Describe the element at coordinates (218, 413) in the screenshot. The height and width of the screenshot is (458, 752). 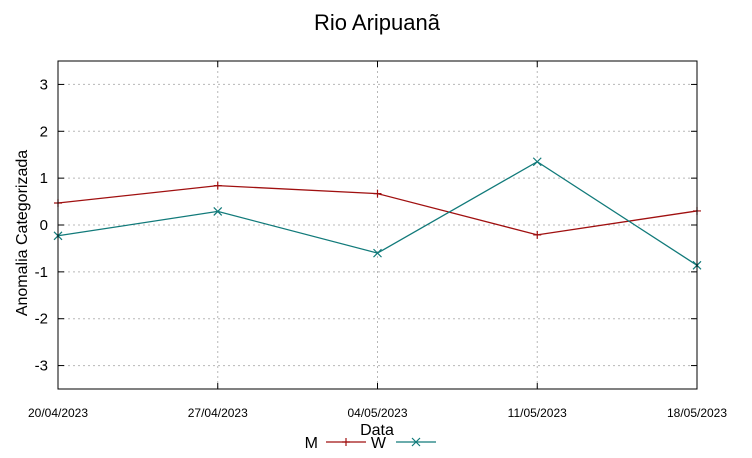
I see `x-tick-label: 27/04/2023` at that location.